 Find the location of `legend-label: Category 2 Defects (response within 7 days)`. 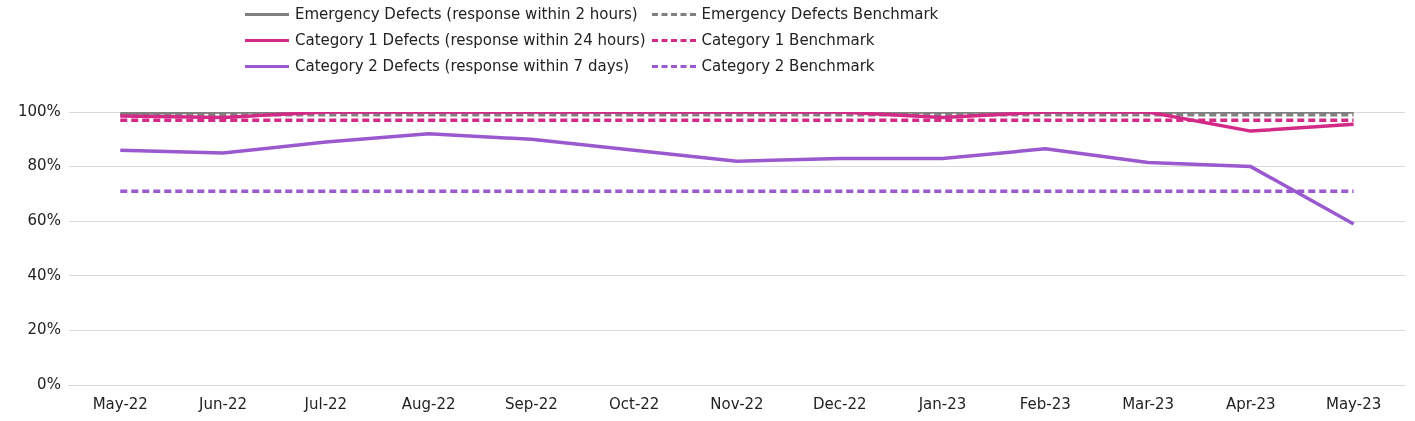

legend-label: Category 2 Defects (response within 7 days) is located at coordinates (462, 66).